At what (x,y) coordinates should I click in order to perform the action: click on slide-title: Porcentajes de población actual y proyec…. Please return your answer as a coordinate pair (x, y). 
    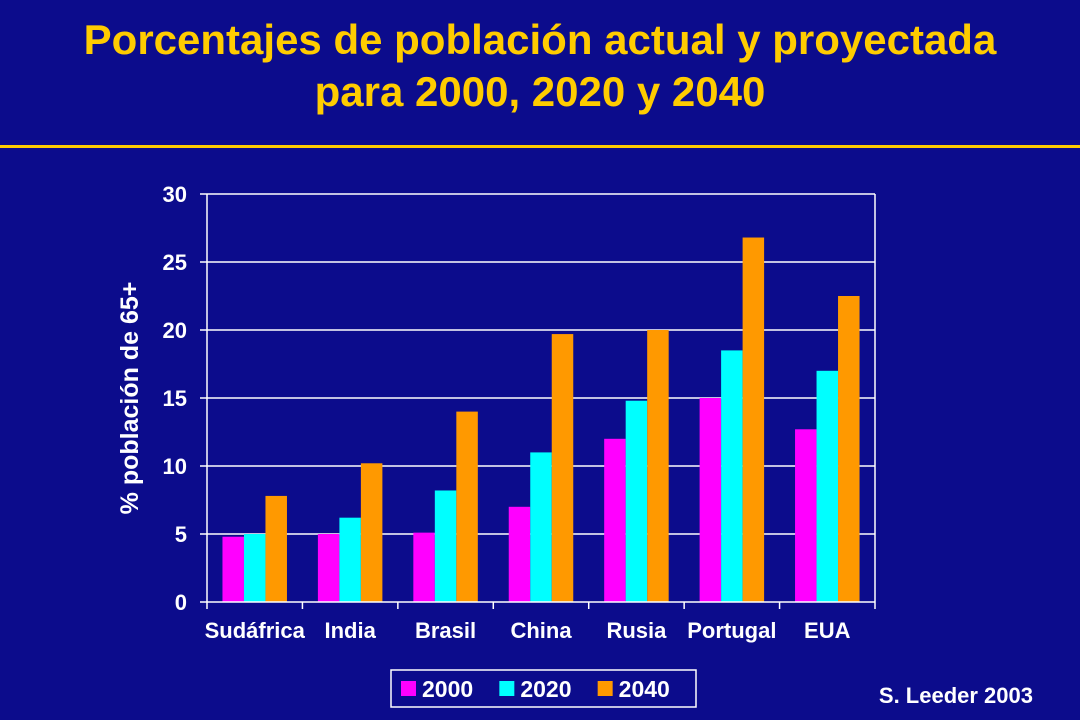
    Looking at the image, I should click on (540, 66).